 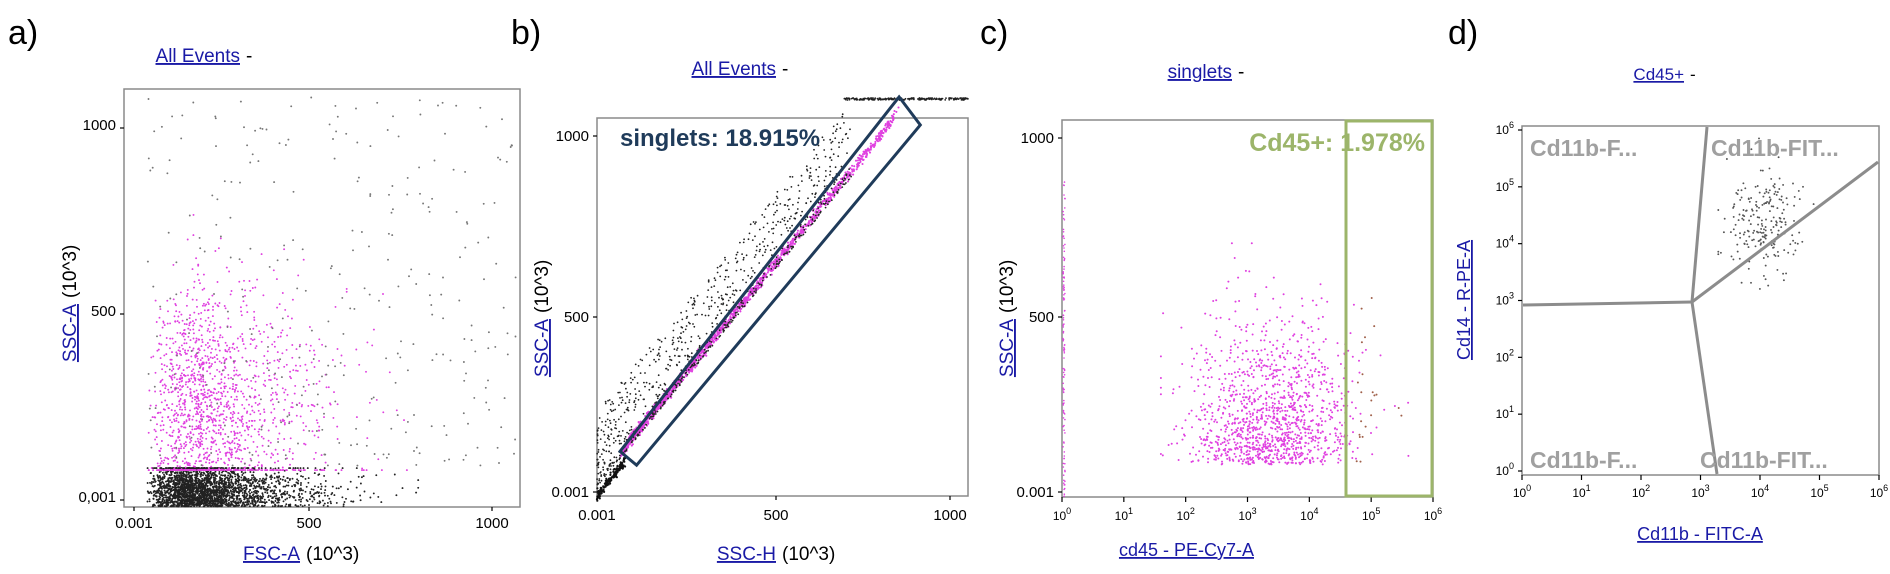 What do you see at coordinates (249, 56) in the screenshot?
I see `panel-a-title-suffix: -` at bounding box center [249, 56].